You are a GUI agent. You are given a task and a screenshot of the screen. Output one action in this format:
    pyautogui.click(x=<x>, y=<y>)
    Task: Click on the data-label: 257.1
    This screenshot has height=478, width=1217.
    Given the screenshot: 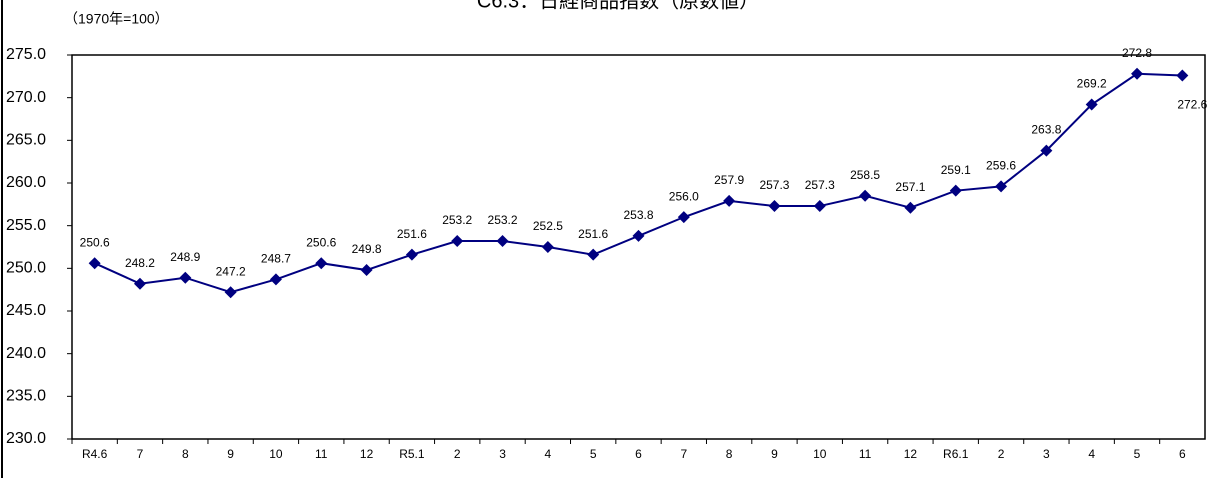 What is the action you would take?
    pyautogui.click(x=910, y=187)
    